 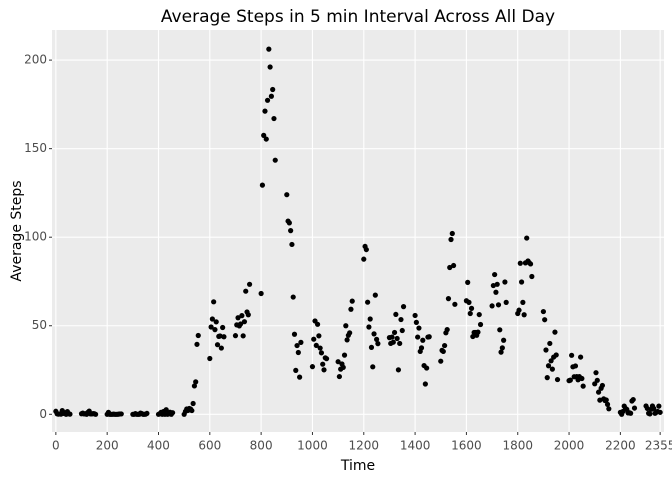 I want to click on x-tick-label: 800, so click(x=261, y=446).